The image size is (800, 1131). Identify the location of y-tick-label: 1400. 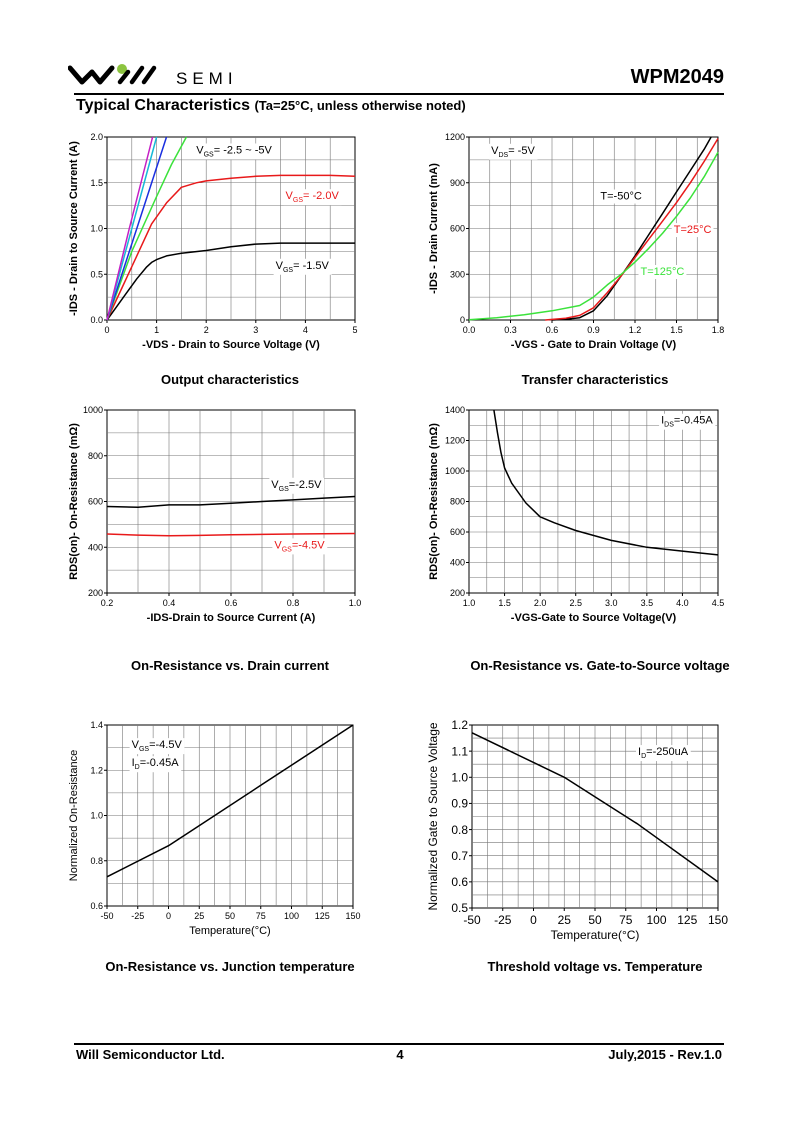
(455, 410).